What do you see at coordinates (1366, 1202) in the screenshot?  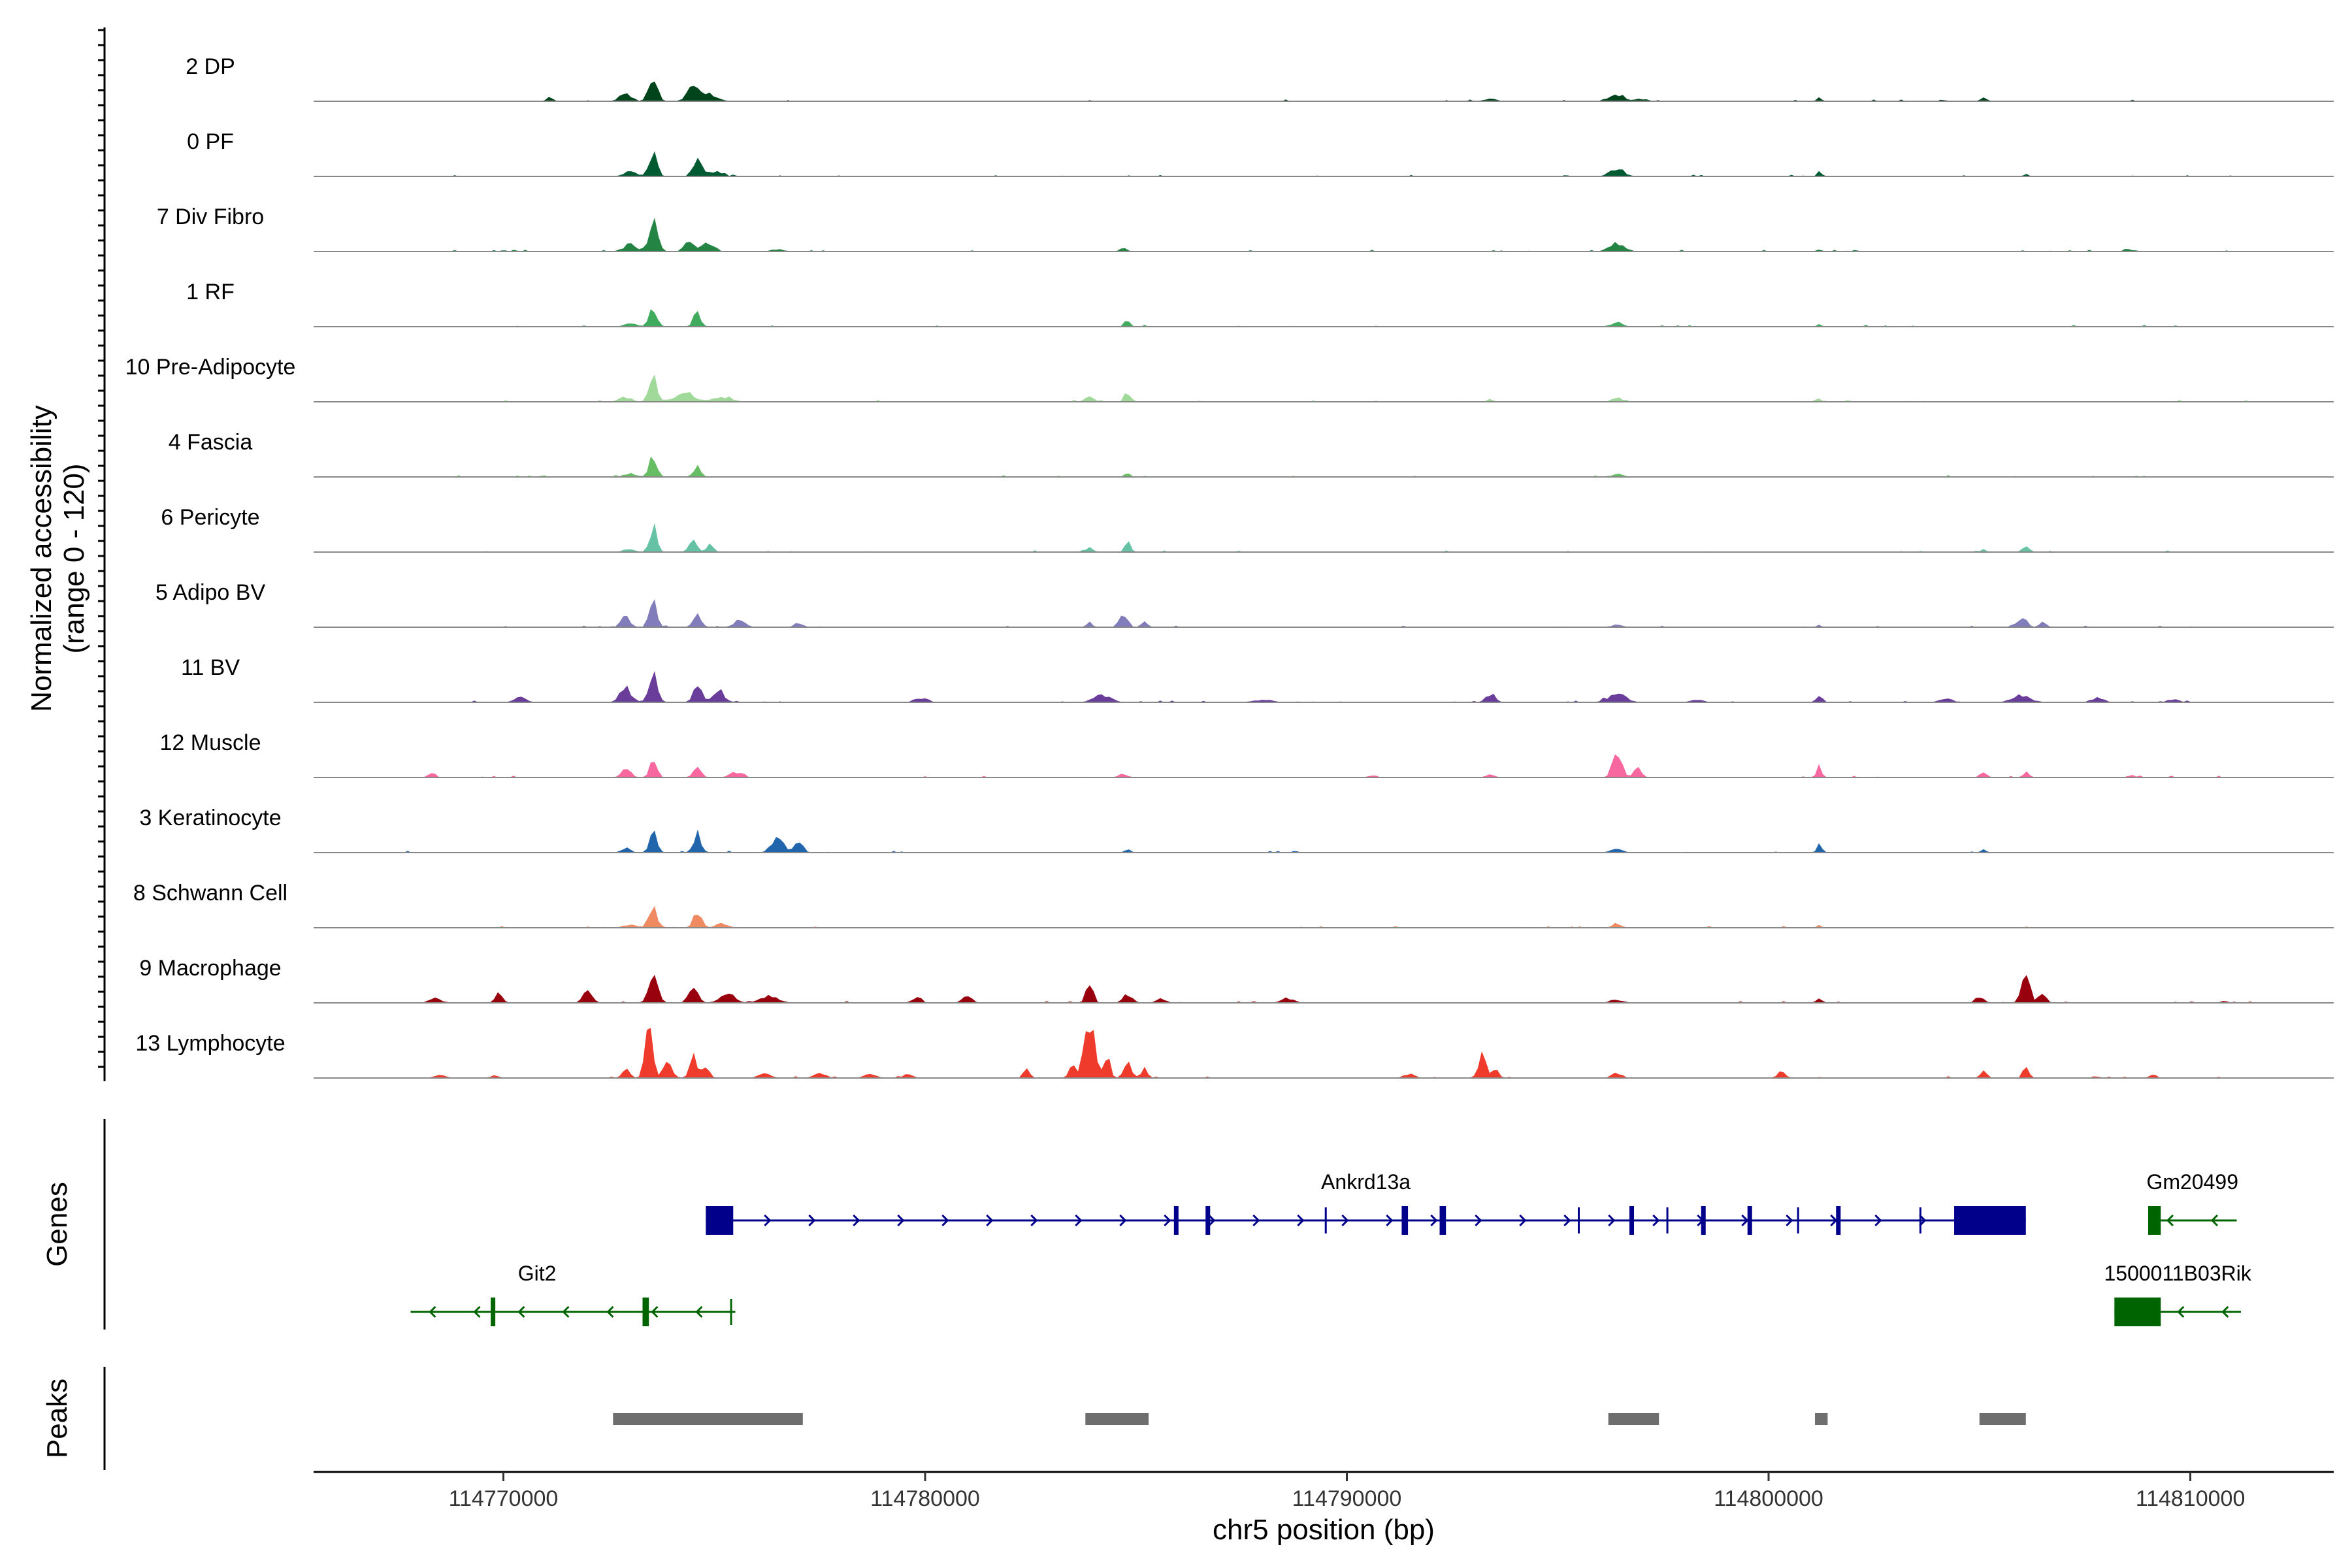 I see `gene-ankrd13a: Ankrd13a` at bounding box center [1366, 1202].